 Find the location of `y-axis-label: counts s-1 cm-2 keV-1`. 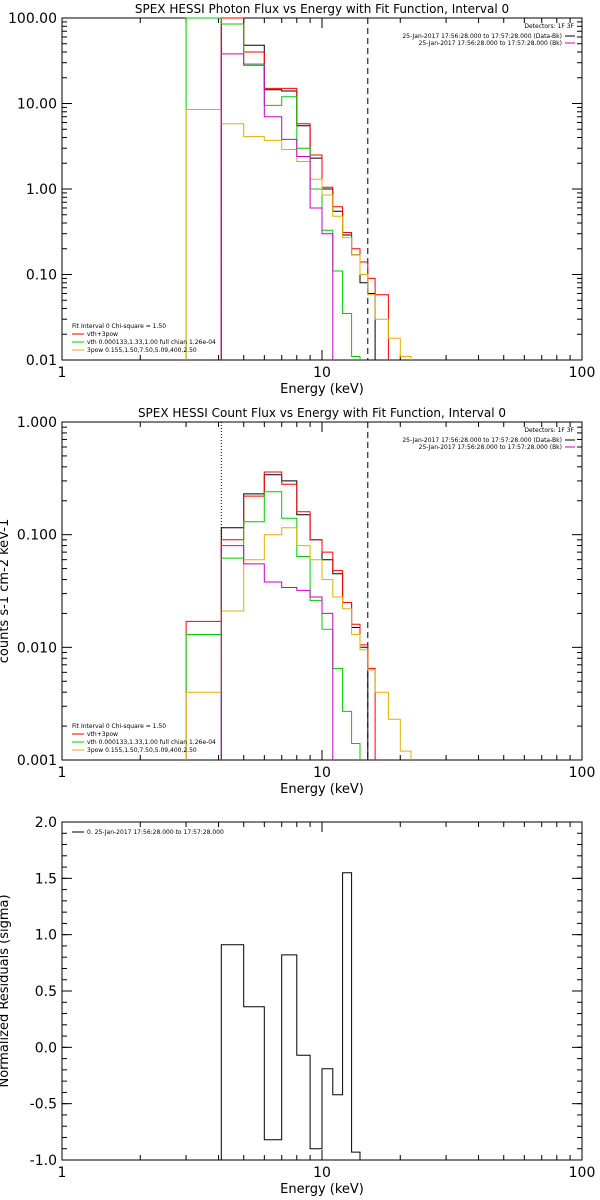

y-axis-label: counts s-1 cm-2 keV-1 is located at coordinates (6, 591).